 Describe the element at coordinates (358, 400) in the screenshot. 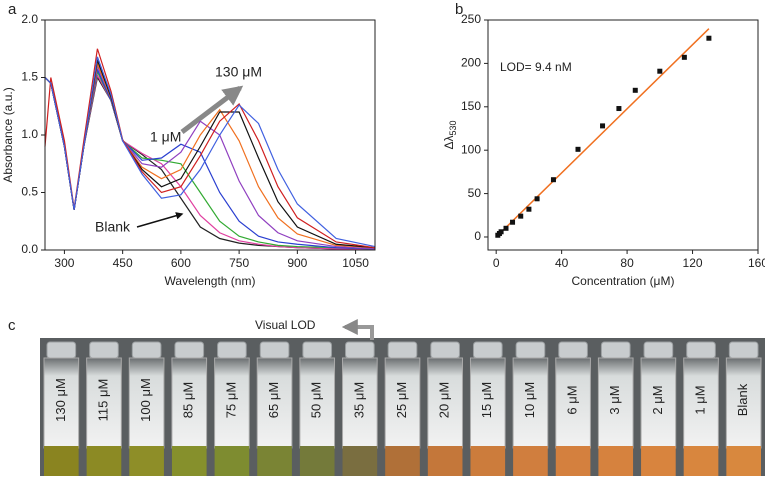

I see `vial-label: 35 μM` at that location.